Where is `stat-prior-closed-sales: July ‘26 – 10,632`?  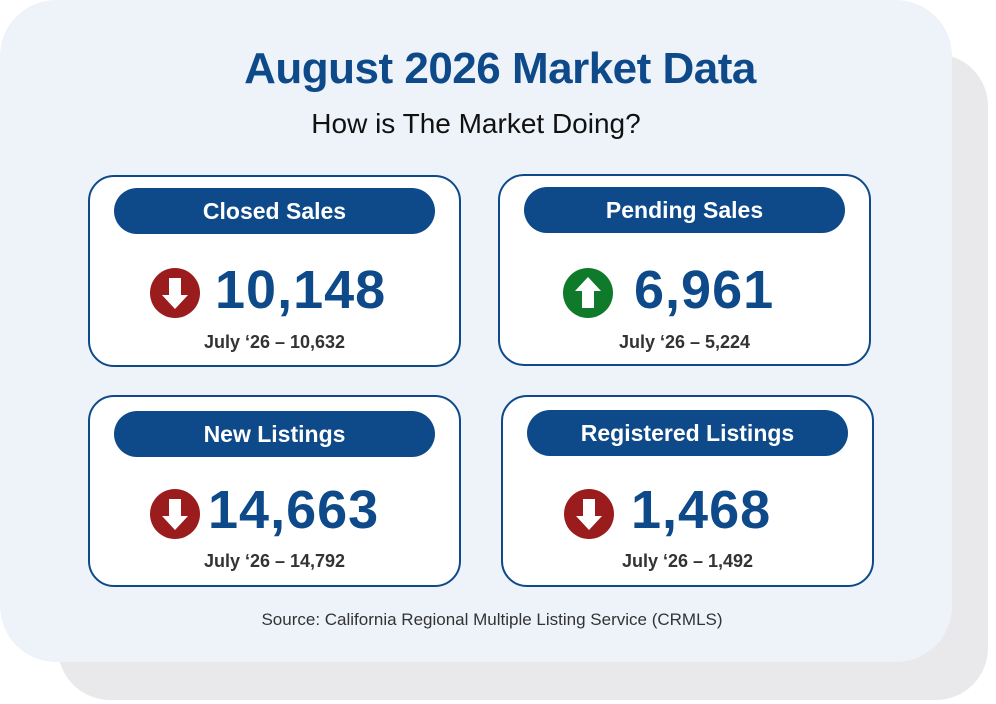
stat-prior-closed-sales: July ‘26 – 10,632 is located at coordinates (274, 342).